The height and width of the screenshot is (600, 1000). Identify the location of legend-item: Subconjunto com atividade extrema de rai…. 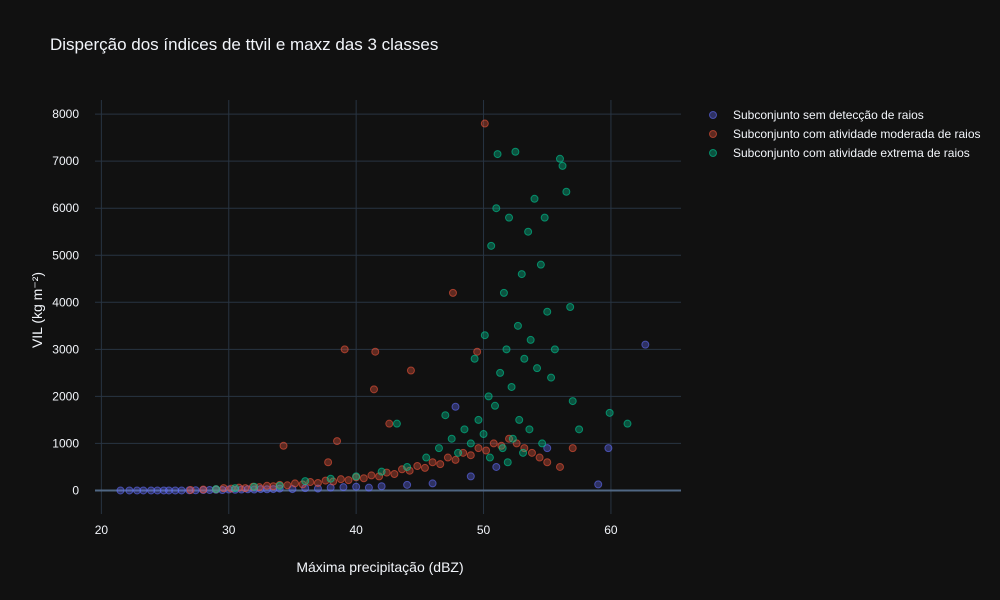
(839, 153).